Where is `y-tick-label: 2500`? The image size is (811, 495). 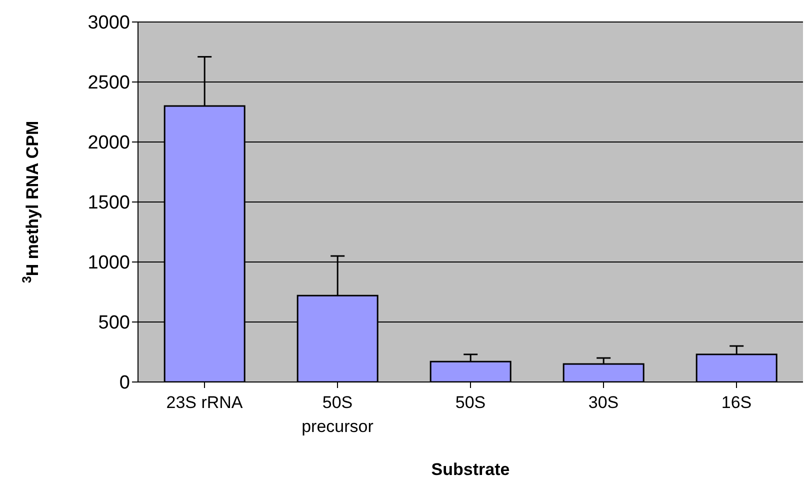
y-tick-label: 2500 is located at coordinates (109, 83).